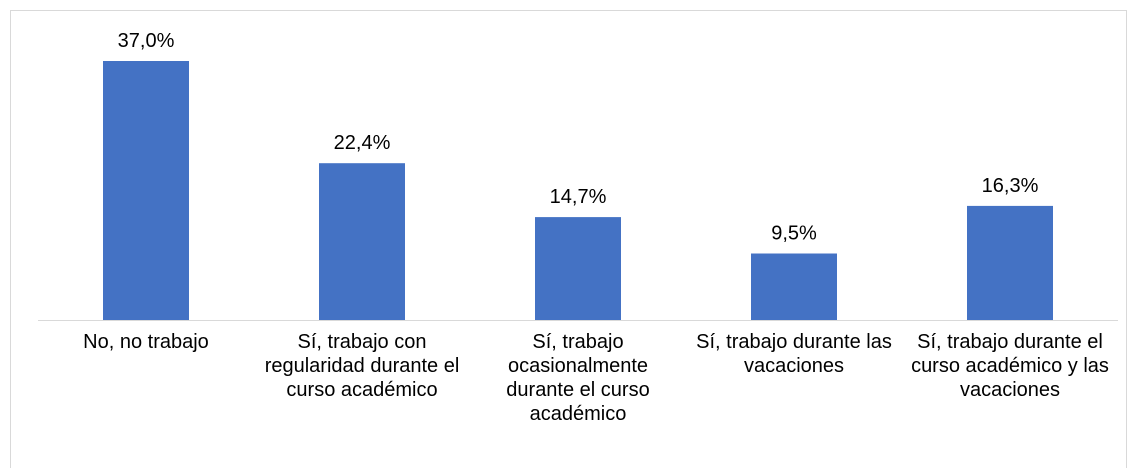  I want to click on data-label: 22,4%, so click(362, 143).